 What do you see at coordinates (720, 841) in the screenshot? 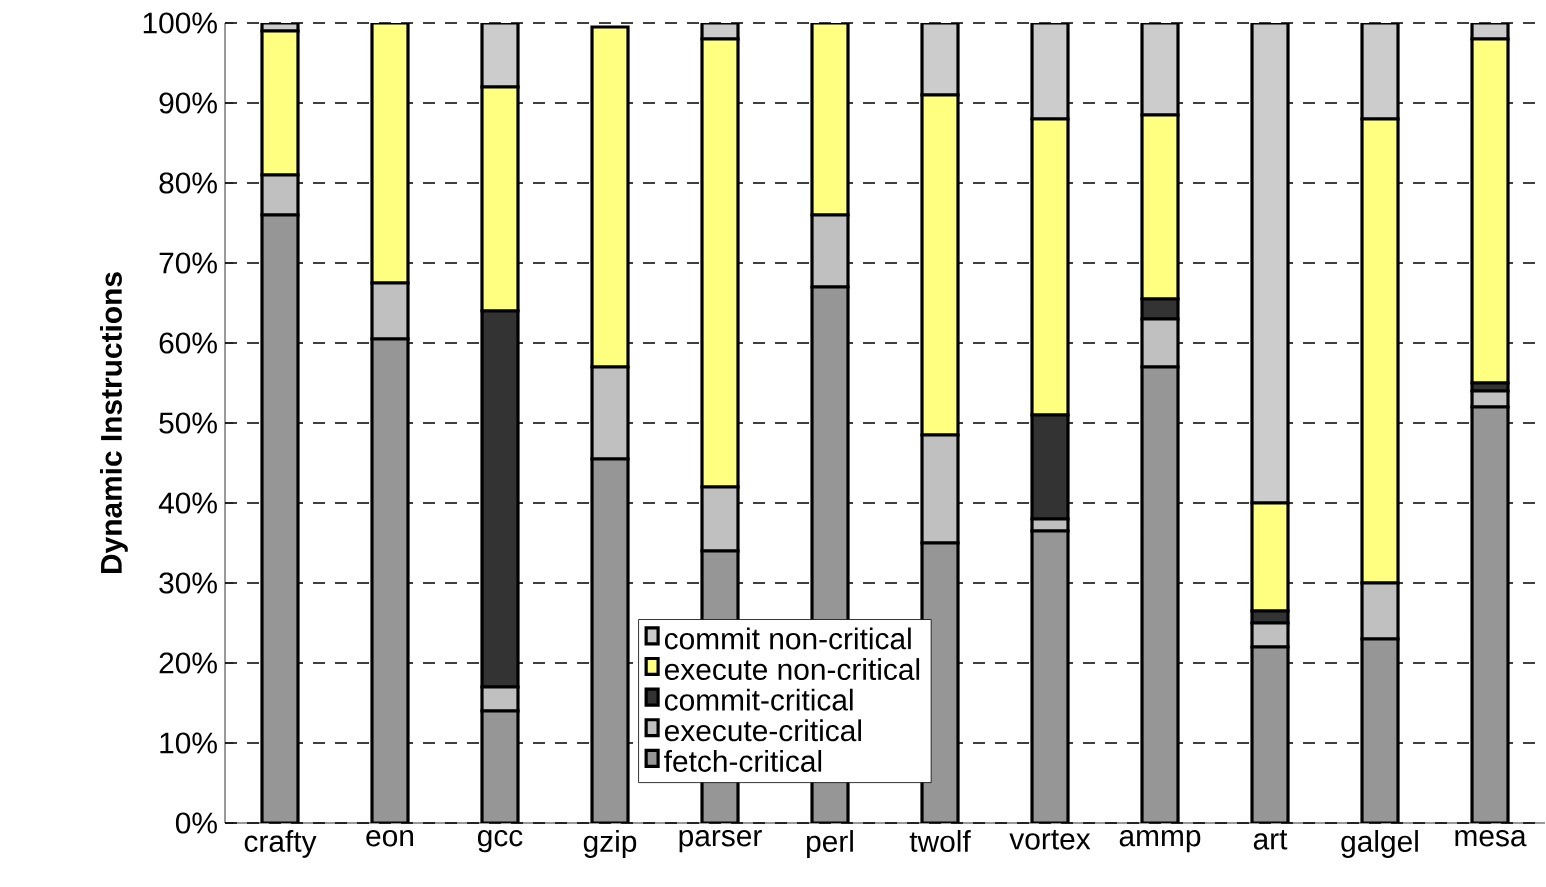
I see `x-tick-label: parser` at bounding box center [720, 841].